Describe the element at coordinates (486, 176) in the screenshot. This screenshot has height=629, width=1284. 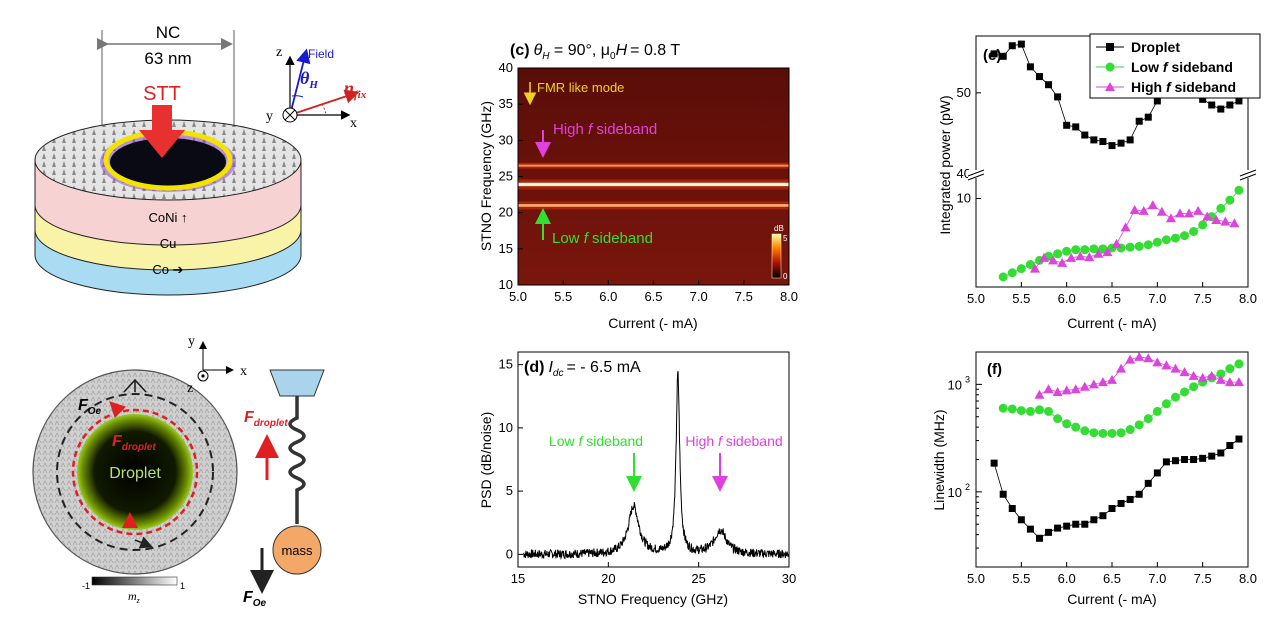
I see `chart-c-ylabel: STNO Frequency (GHz)` at that location.